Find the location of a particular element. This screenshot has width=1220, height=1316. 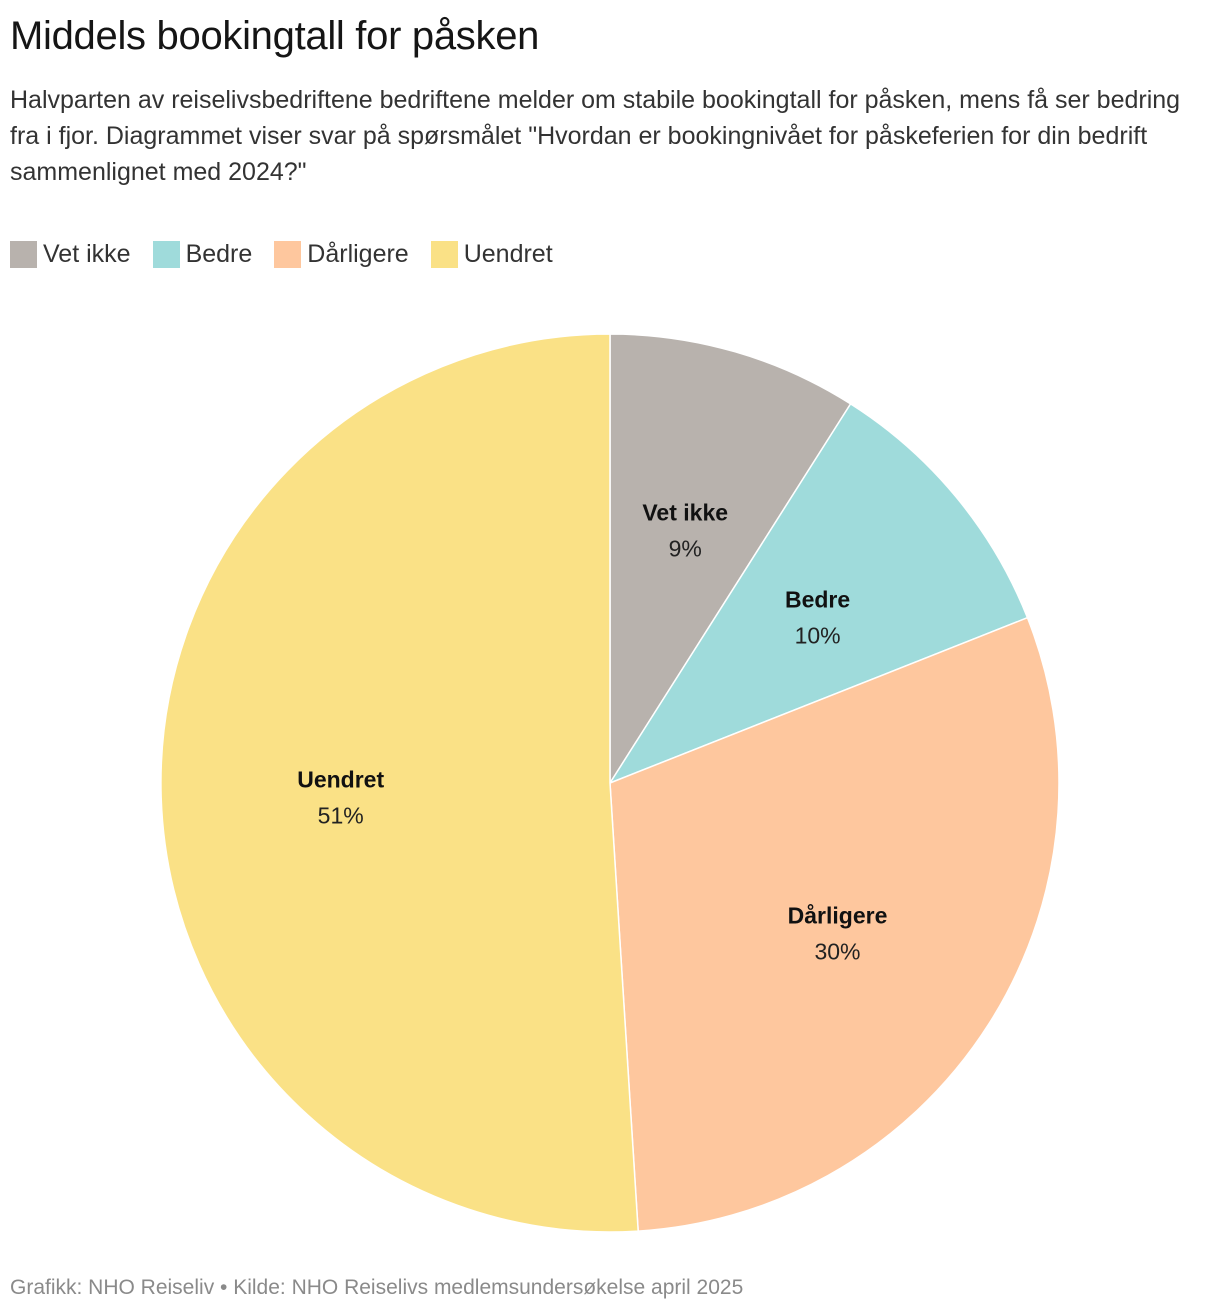

legend: Vet ikke Bedre Dårligere Uendret is located at coordinates (292, 254).